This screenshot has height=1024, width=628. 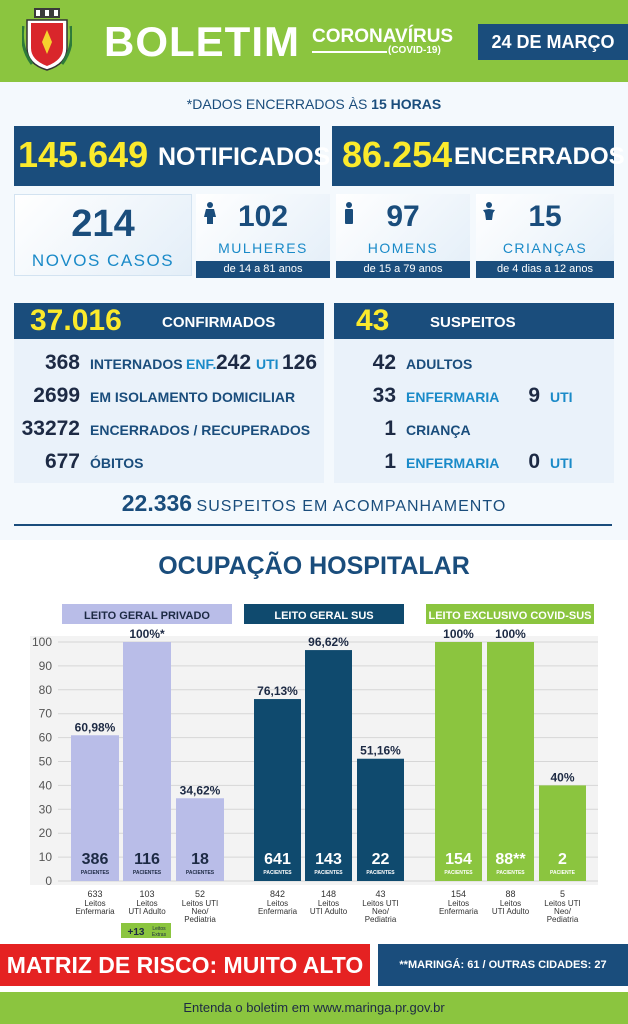 What do you see at coordinates (381, 859) in the screenshot?
I see `bar-patients-value: 22` at bounding box center [381, 859].